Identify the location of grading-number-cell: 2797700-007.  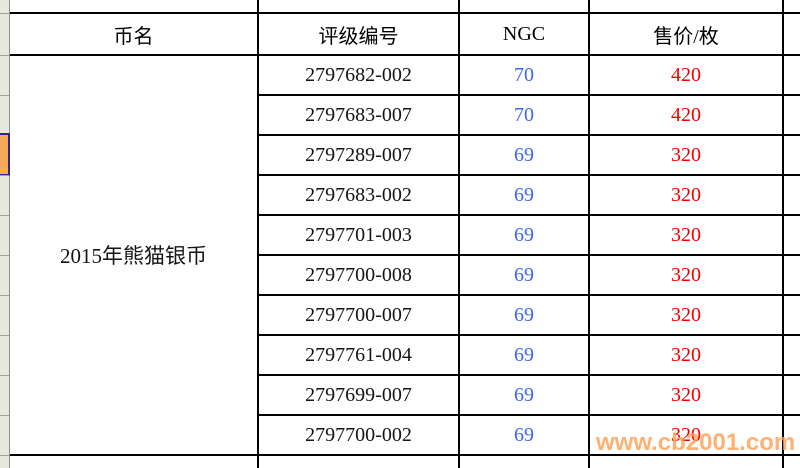
(359, 316).